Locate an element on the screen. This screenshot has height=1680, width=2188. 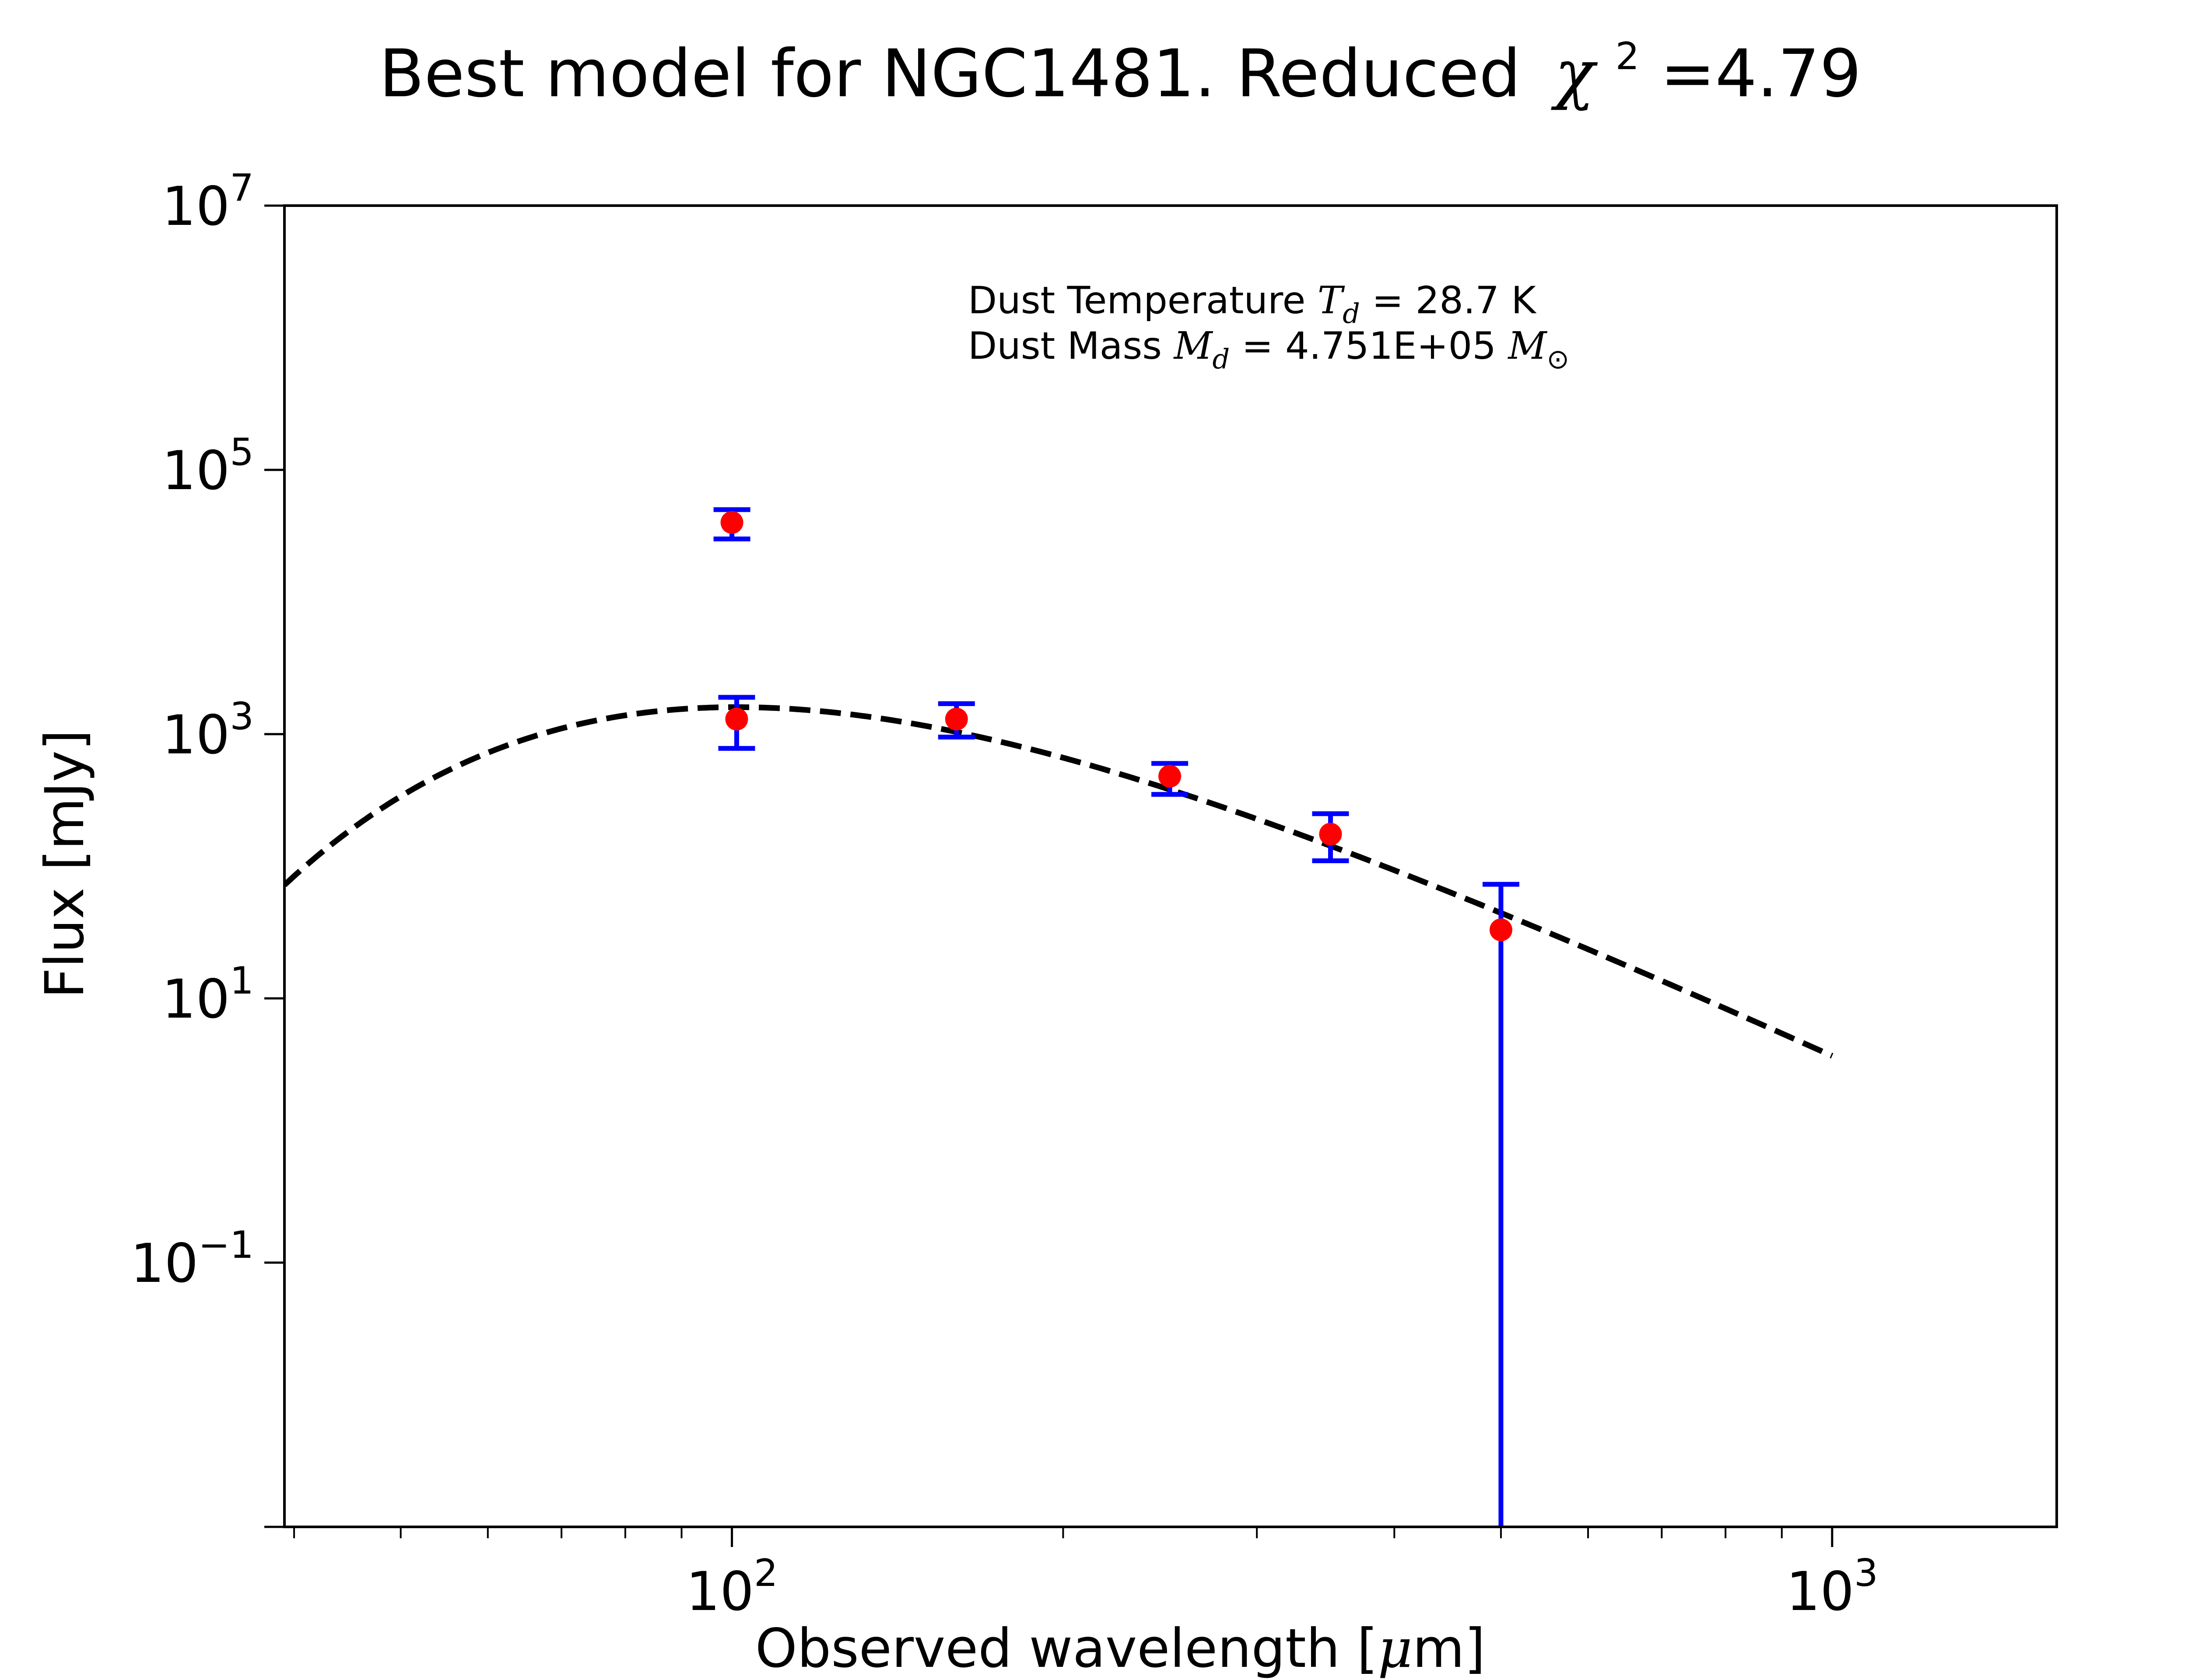
x-tick-label-0: 10² is located at coordinates (732, 1587).